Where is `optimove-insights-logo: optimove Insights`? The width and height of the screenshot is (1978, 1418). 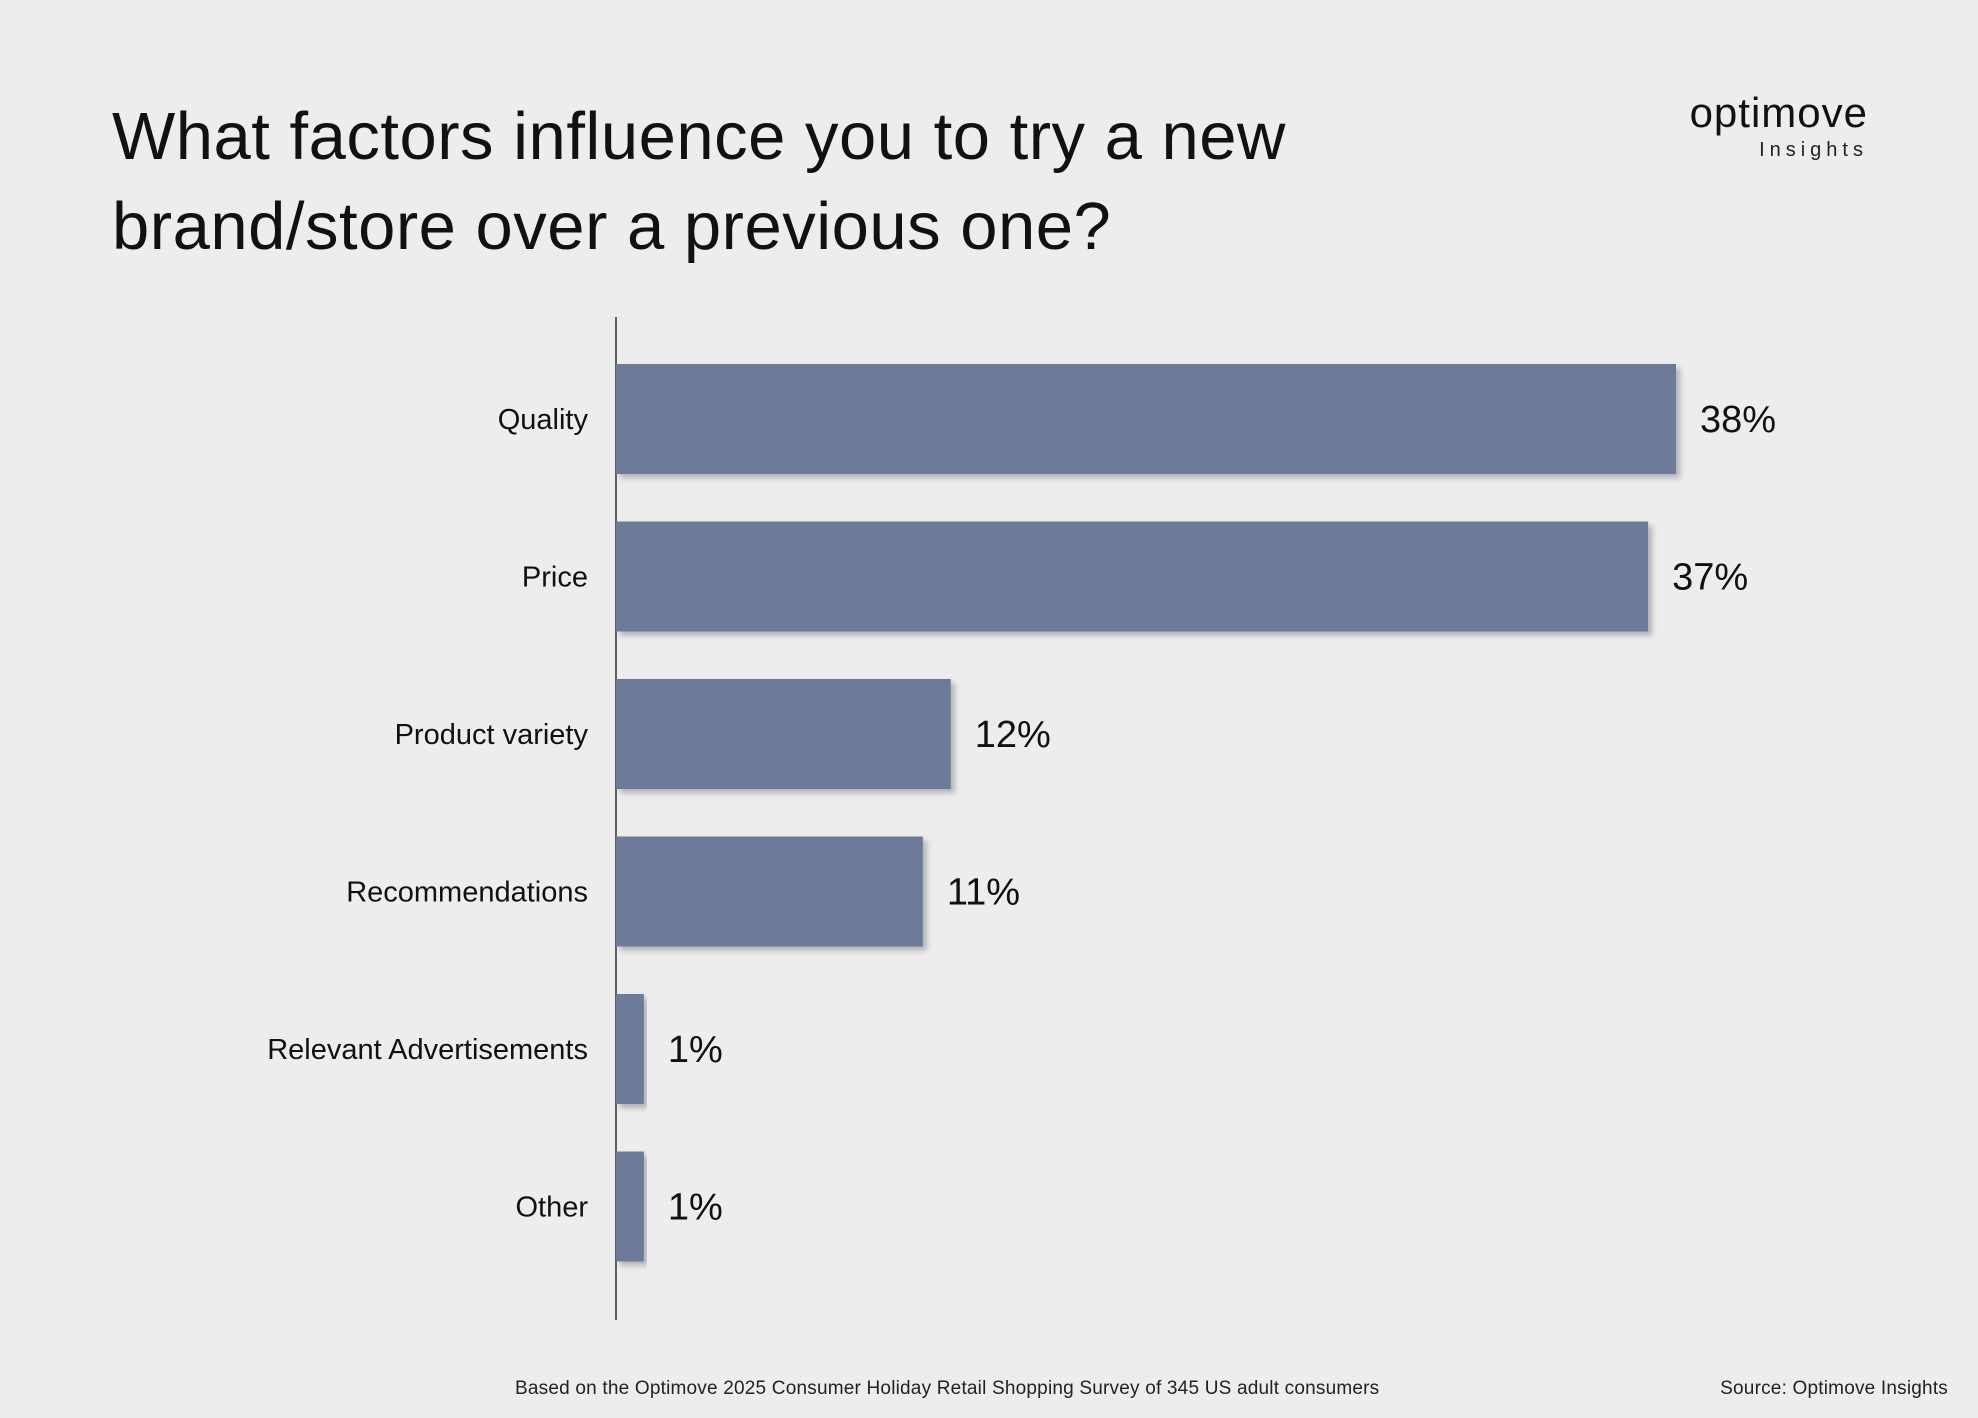
optimove-insights-logo: optimove Insights is located at coordinates (1779, 126).